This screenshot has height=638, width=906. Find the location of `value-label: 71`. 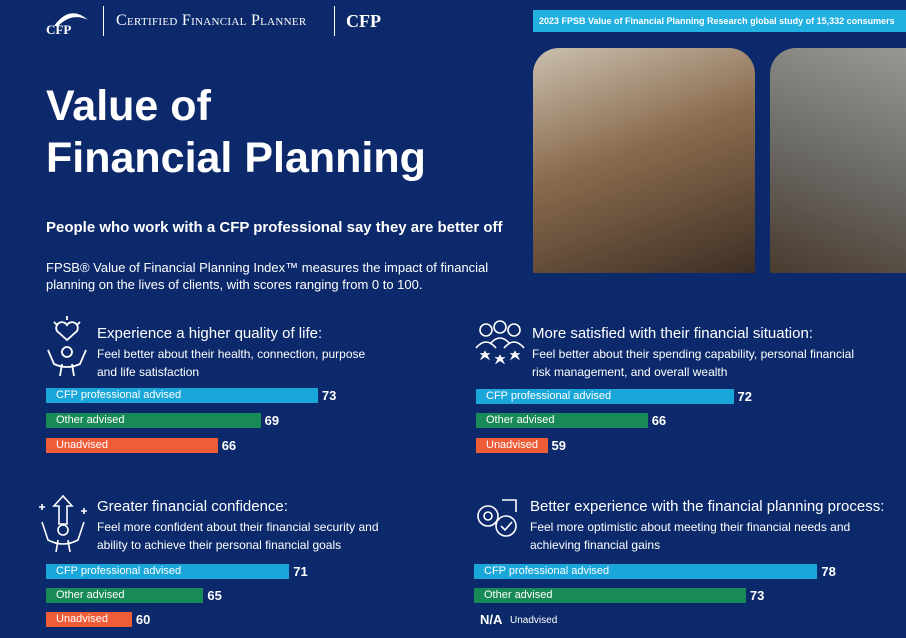

value-label: 71 is located at coordinates (300, 571).